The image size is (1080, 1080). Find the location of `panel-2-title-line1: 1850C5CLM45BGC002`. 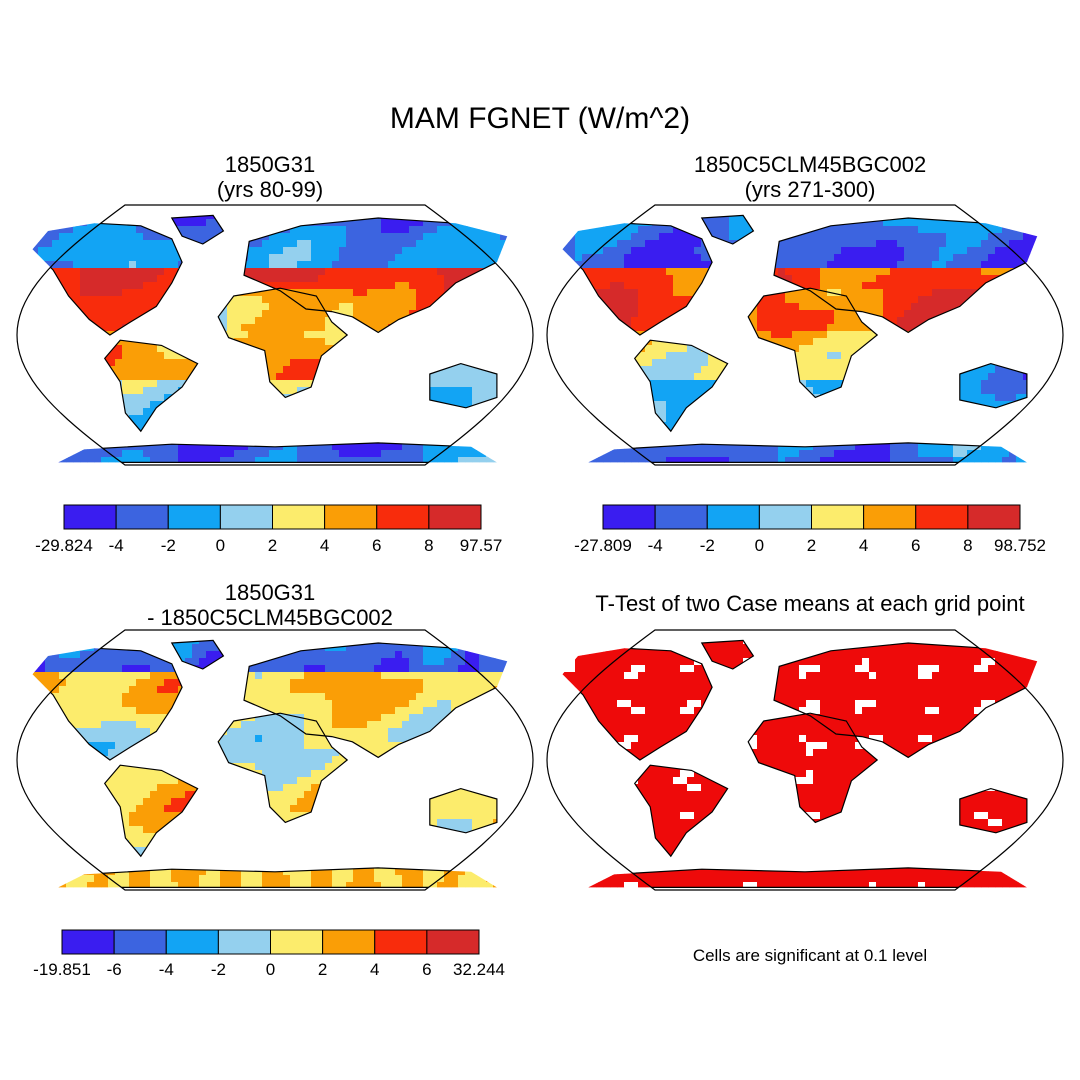

panel-2-title-line1: 1850C5CLM45BGC002 is located at coordinates (810, 164).